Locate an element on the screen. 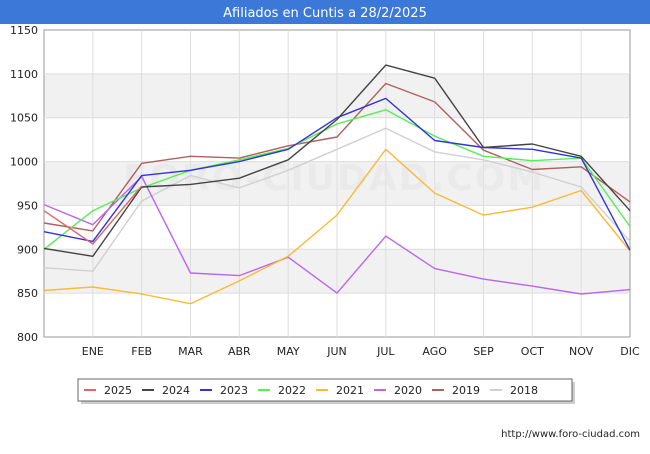 The height and width of the screenshot is (454, 650). legend-label-2025: 2025 is located at coordinates (118, 390).